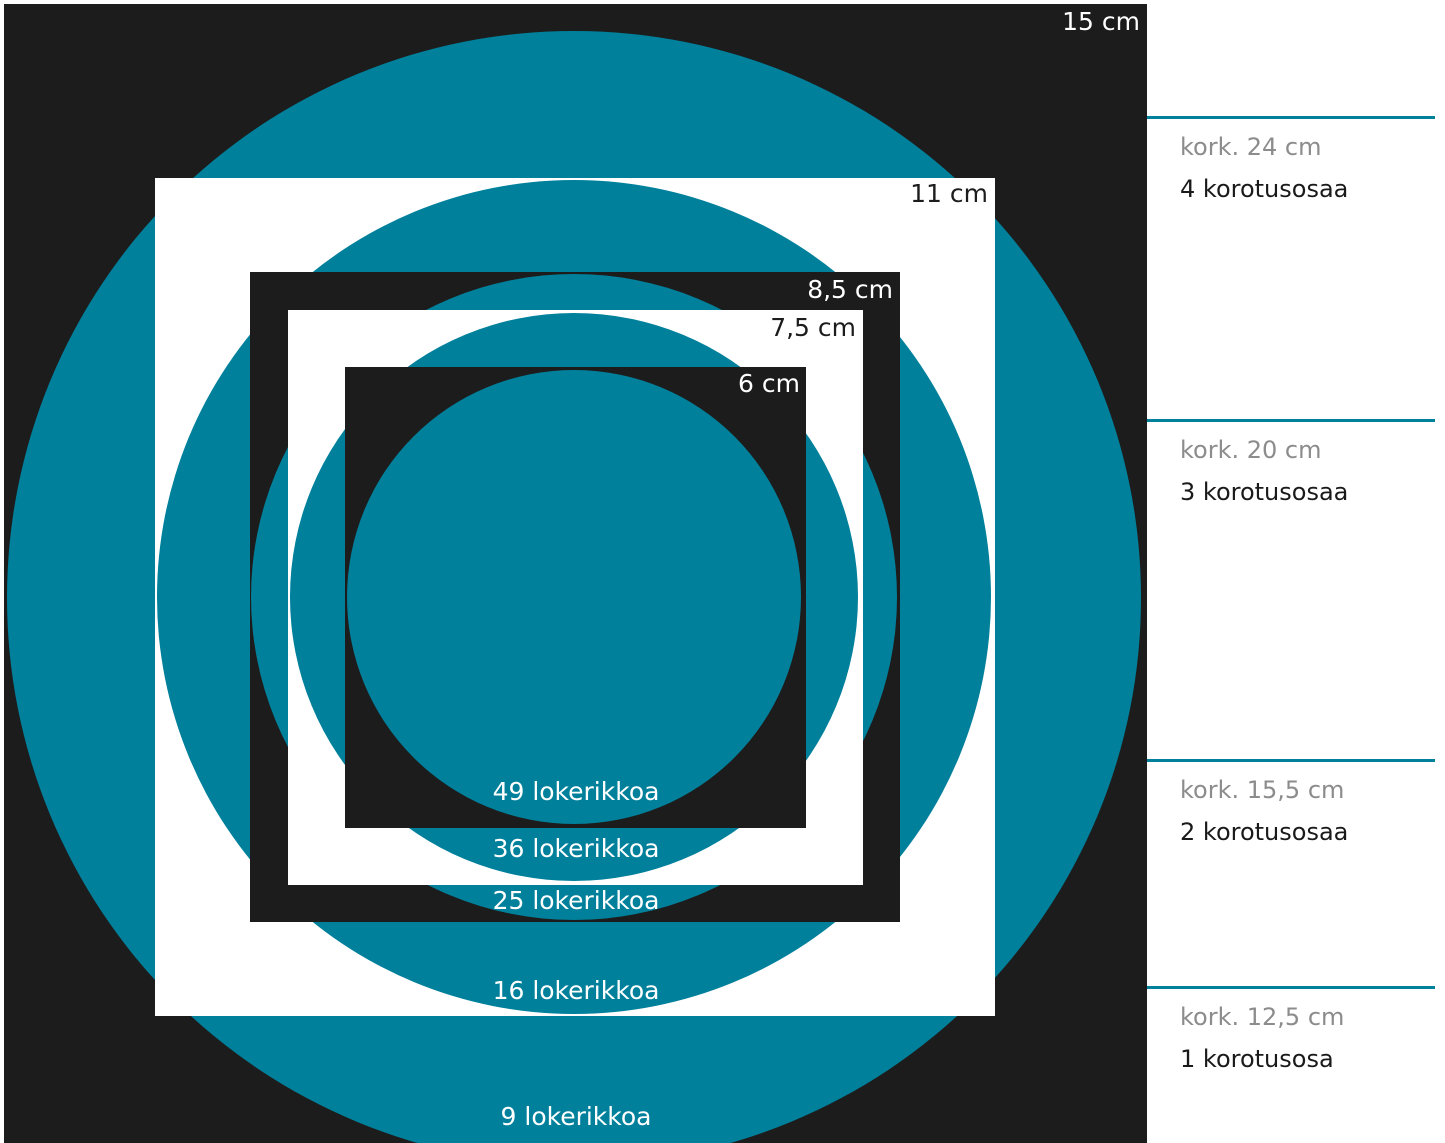 The width and height of the screenshot is (1445, 1143). I want to click on tier-parts-label: 4 korotusosaa, so click(1264, 189).